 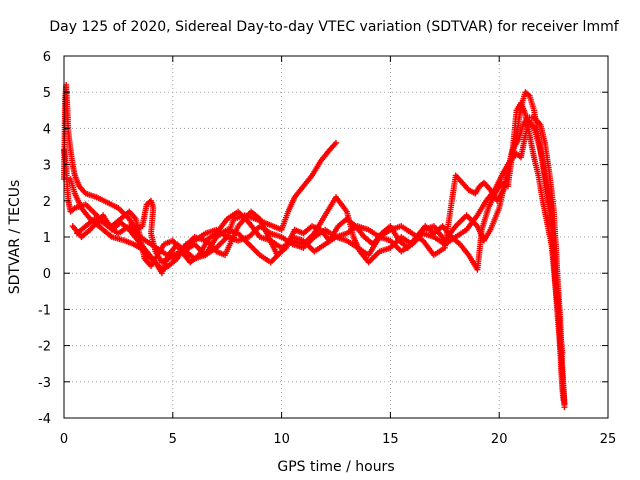 What do you see at coordinates (47, 202) in the screenshot?
I see `y-tick-label: 2` at bounding box center [47, 202].